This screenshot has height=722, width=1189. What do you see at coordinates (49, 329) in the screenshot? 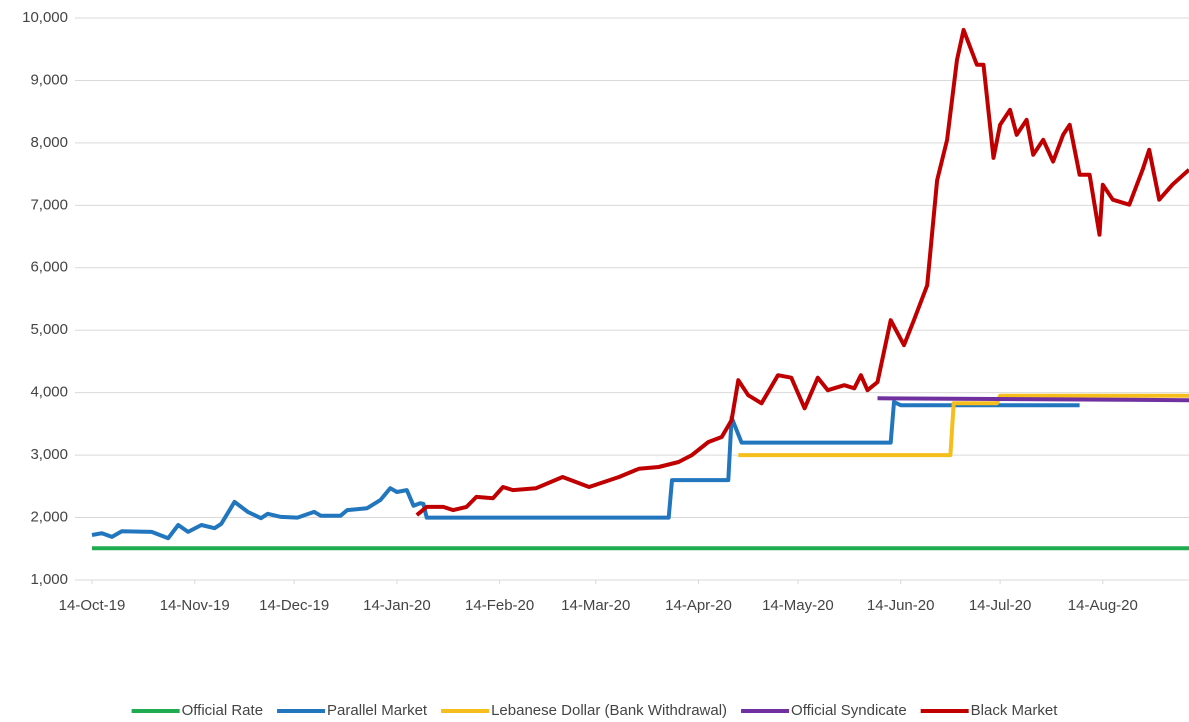
I see `y-tick-label: 5,000` at bounding box center [49, 329].